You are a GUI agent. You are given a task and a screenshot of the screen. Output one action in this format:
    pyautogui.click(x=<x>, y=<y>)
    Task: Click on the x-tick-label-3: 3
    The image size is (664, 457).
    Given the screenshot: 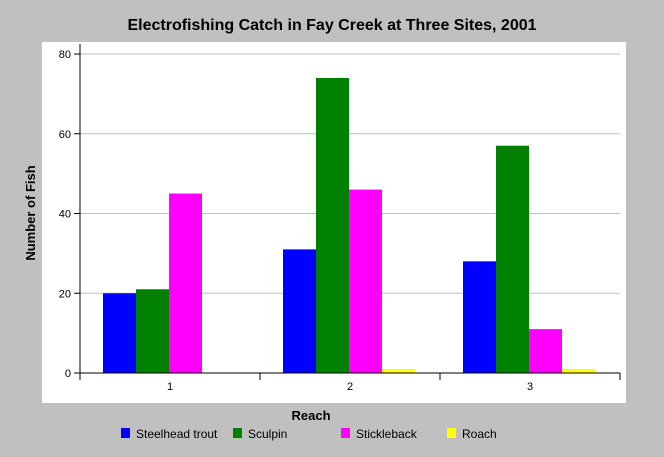 What is the action you would take?
    pyautogui.click(x=530, y=387)
    